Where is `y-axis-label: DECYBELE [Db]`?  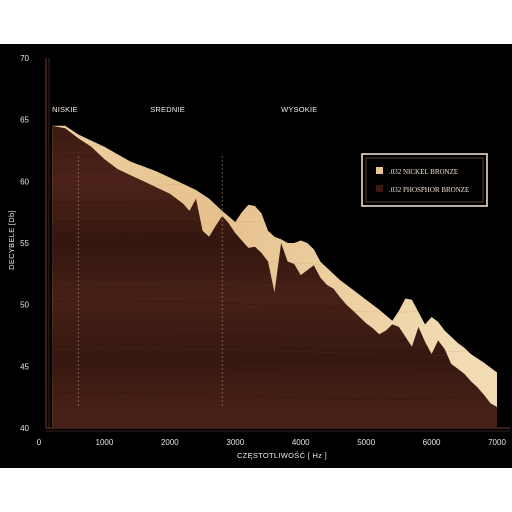
y-axis-label: DECYBELE [Db] is located at coordinates (11, 240).